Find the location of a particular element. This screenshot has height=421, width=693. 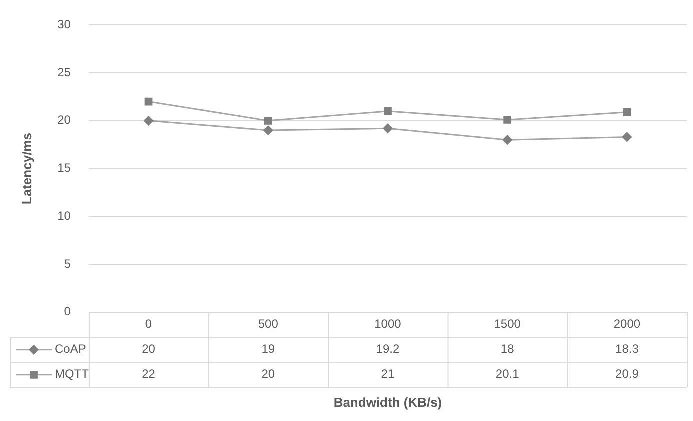

y-tick-label: 25 is located at coordinates (65, 72).